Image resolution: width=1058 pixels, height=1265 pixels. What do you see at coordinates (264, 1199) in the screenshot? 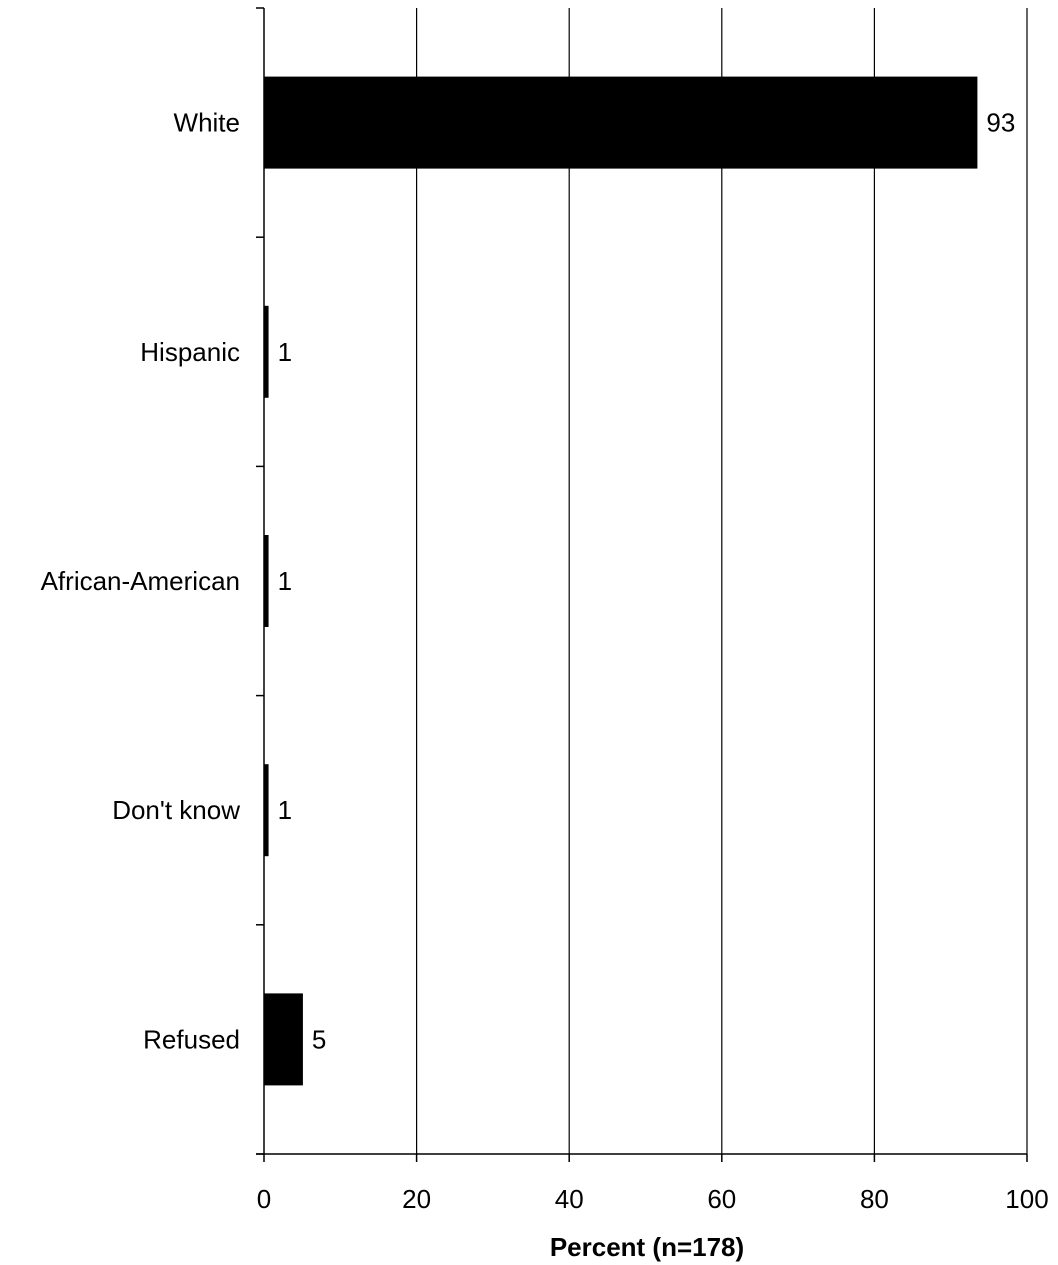
I see `x-tick-label: 0` at bounding box center [264, 1199].